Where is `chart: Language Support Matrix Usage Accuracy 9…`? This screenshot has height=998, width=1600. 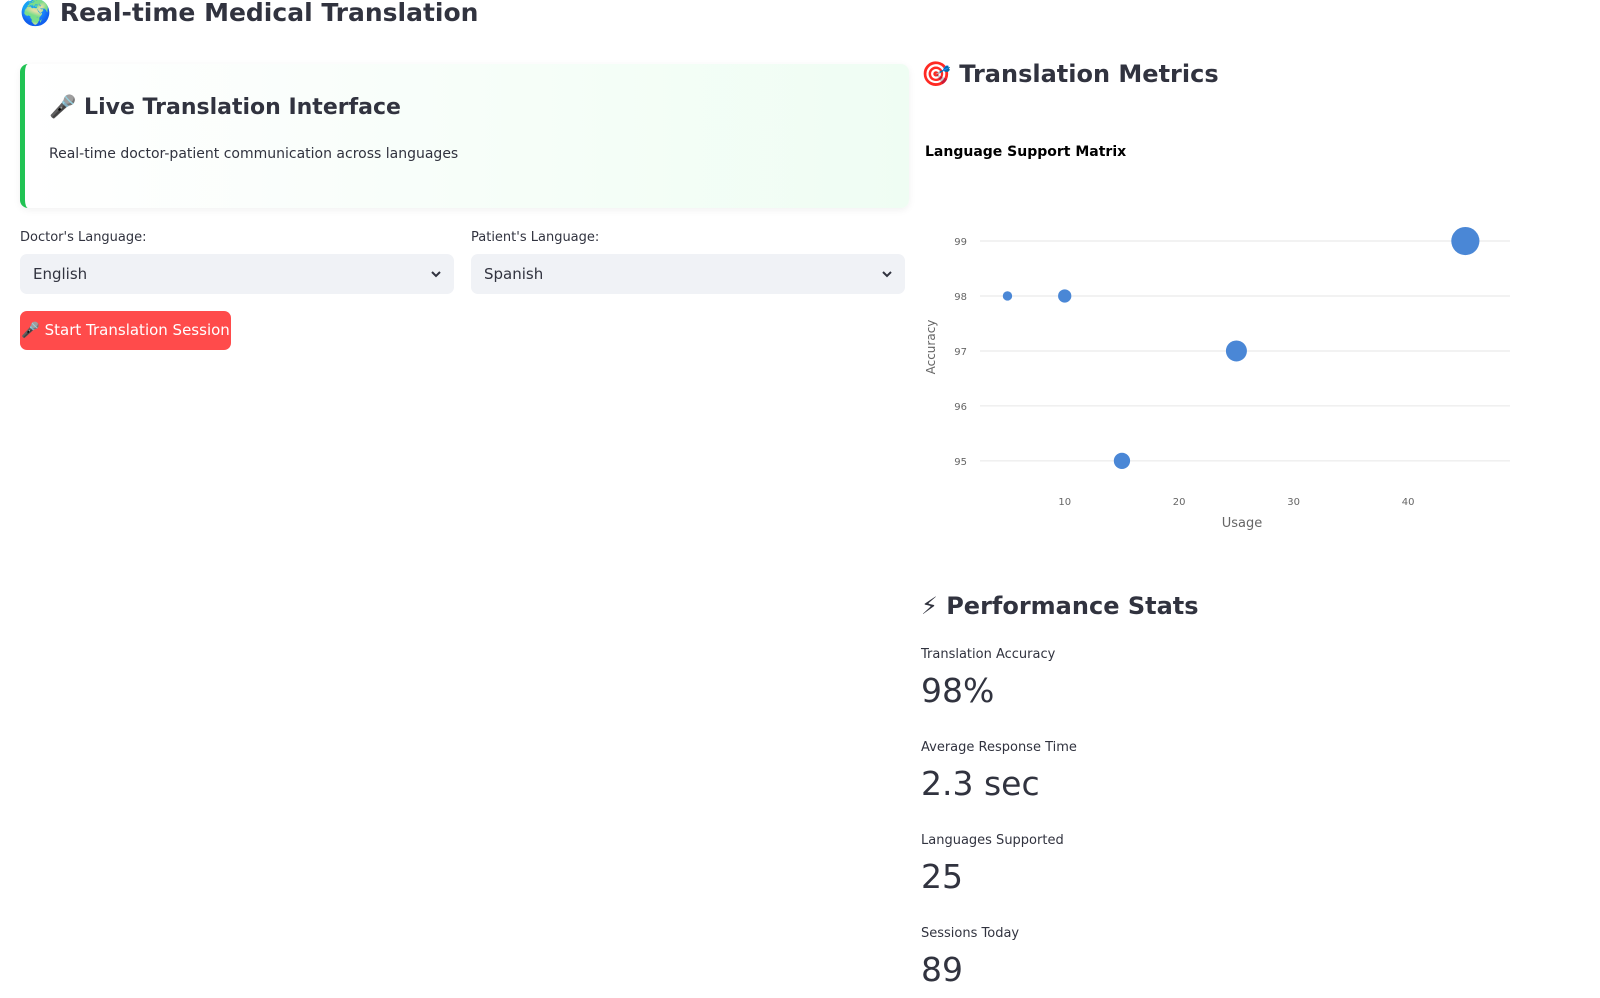 chart: Language Support Matrix Usage Accuracy 9… is located at coordinates (1217, 337).